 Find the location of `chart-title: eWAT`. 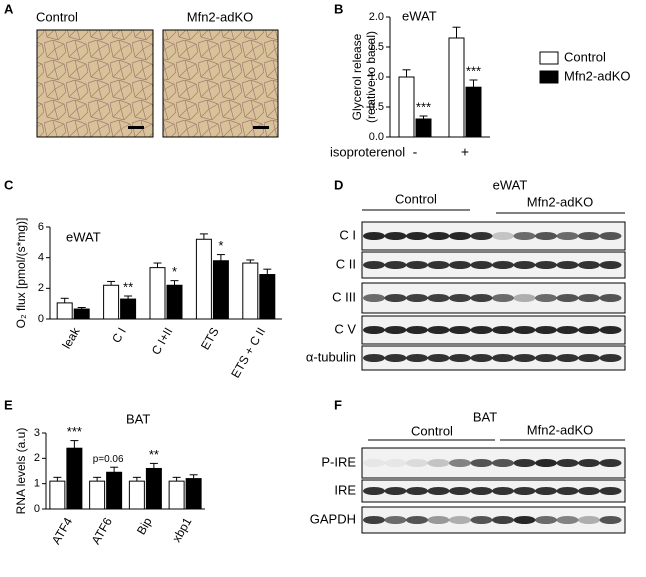

chart-title: eWAT is located at coordinates (419, 15).